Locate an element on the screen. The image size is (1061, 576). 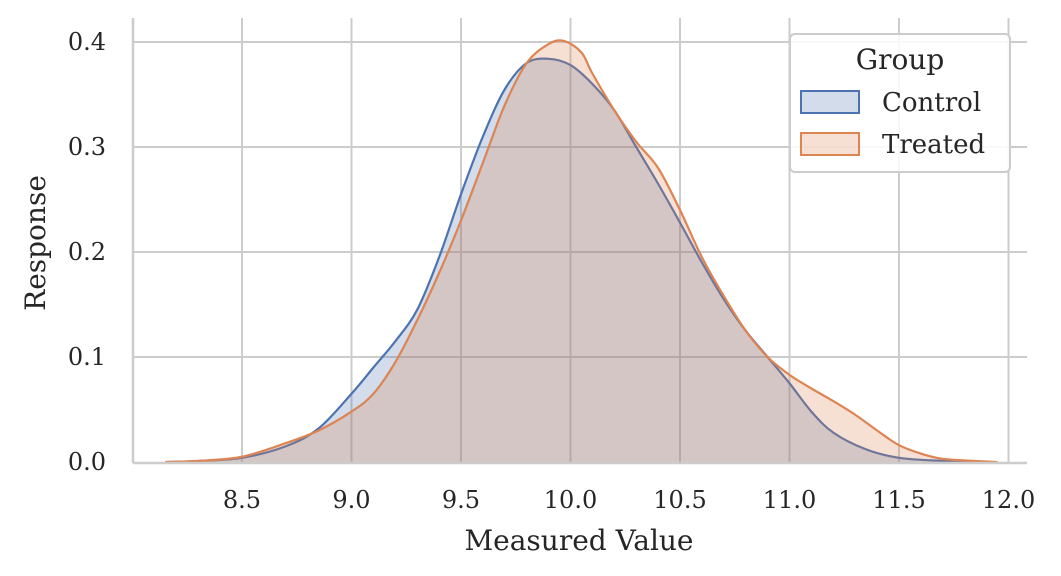
y-tick-label: 0.0 is located at coordinates (87, 462).